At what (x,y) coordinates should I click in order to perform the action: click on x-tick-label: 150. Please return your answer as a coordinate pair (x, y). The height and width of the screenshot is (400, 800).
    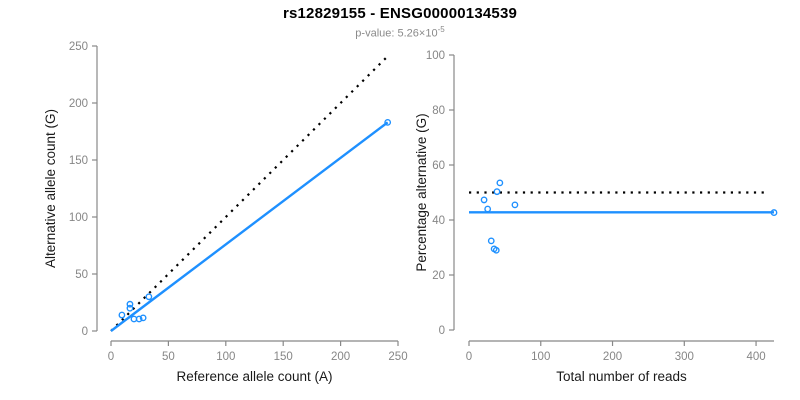
    Looking at the image, I should click on (283, 357).